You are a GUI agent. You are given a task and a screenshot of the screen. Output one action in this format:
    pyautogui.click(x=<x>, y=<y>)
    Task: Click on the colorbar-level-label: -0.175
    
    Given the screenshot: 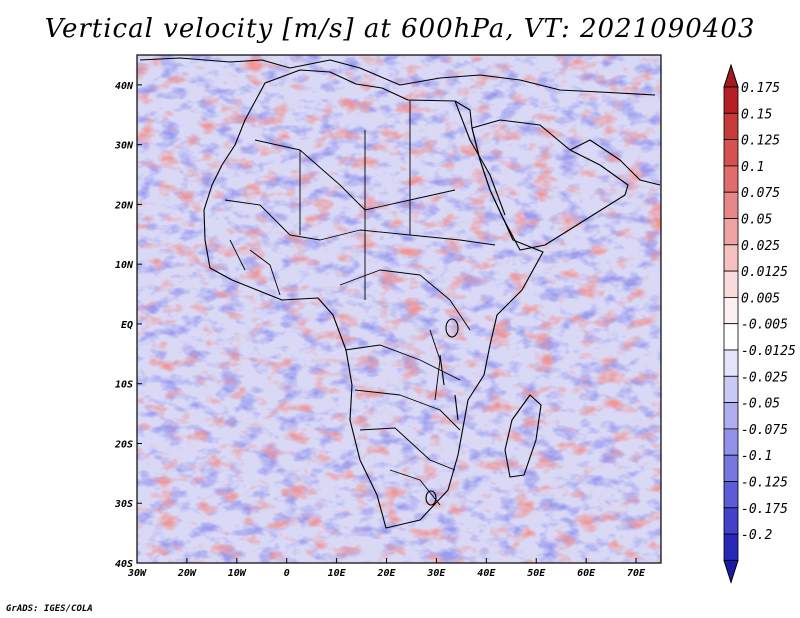 What is the action you would take?
    pyautogui.click(x=764, y=509)
    